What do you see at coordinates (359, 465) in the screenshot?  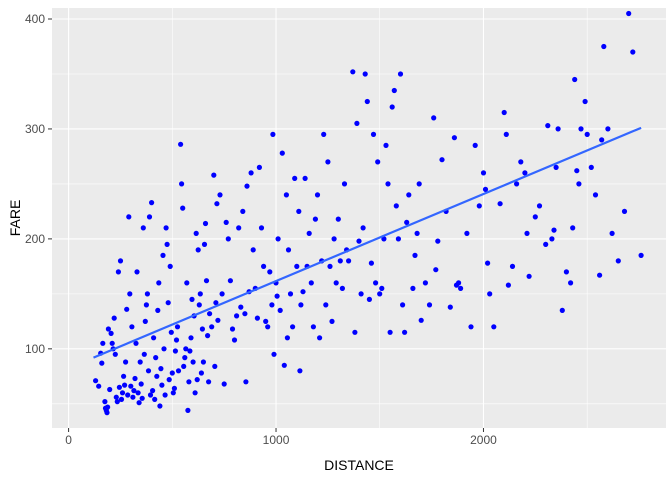 I see `x-axis-title: DISTANCE` at bounding box center [359, 465].